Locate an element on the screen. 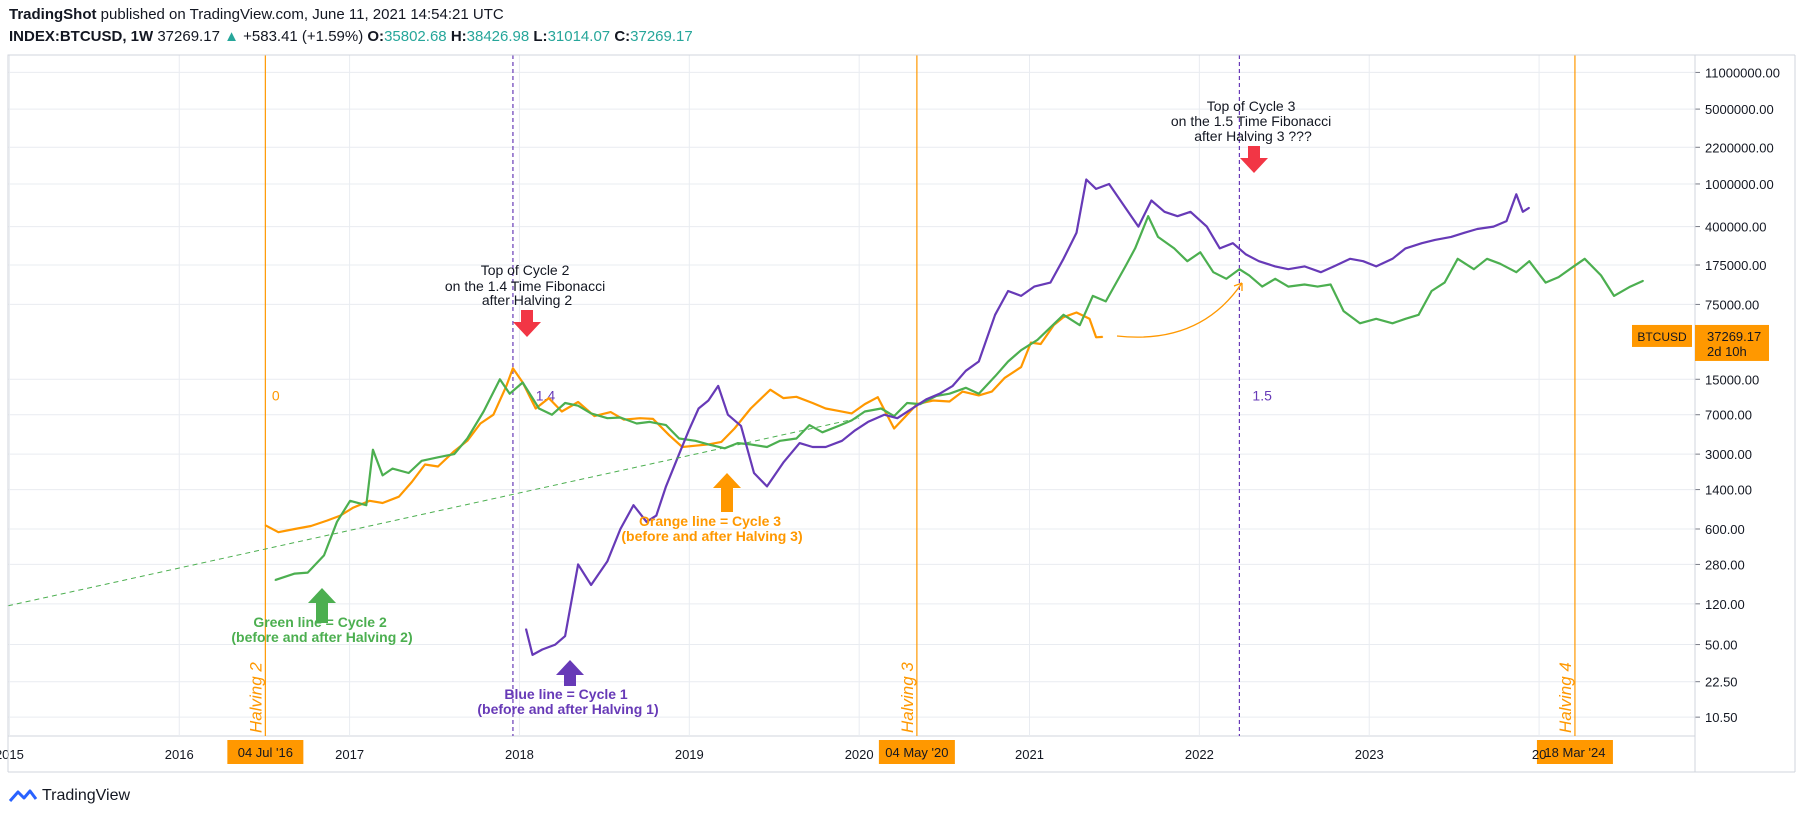 The height and width of the screenshot is (820, 1805). projection-curve-arrow is located at coordinates (1179, 310).